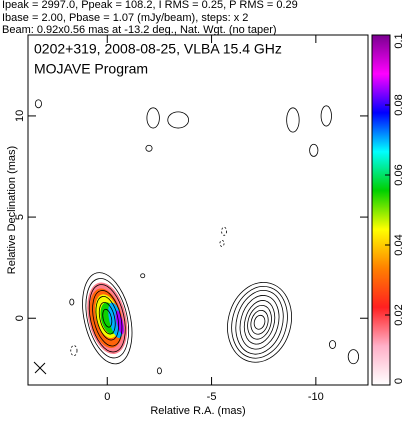 The width and height of the screenshot is (409, 424). I want to click on y-tick-label: 0, so click(20, 318).